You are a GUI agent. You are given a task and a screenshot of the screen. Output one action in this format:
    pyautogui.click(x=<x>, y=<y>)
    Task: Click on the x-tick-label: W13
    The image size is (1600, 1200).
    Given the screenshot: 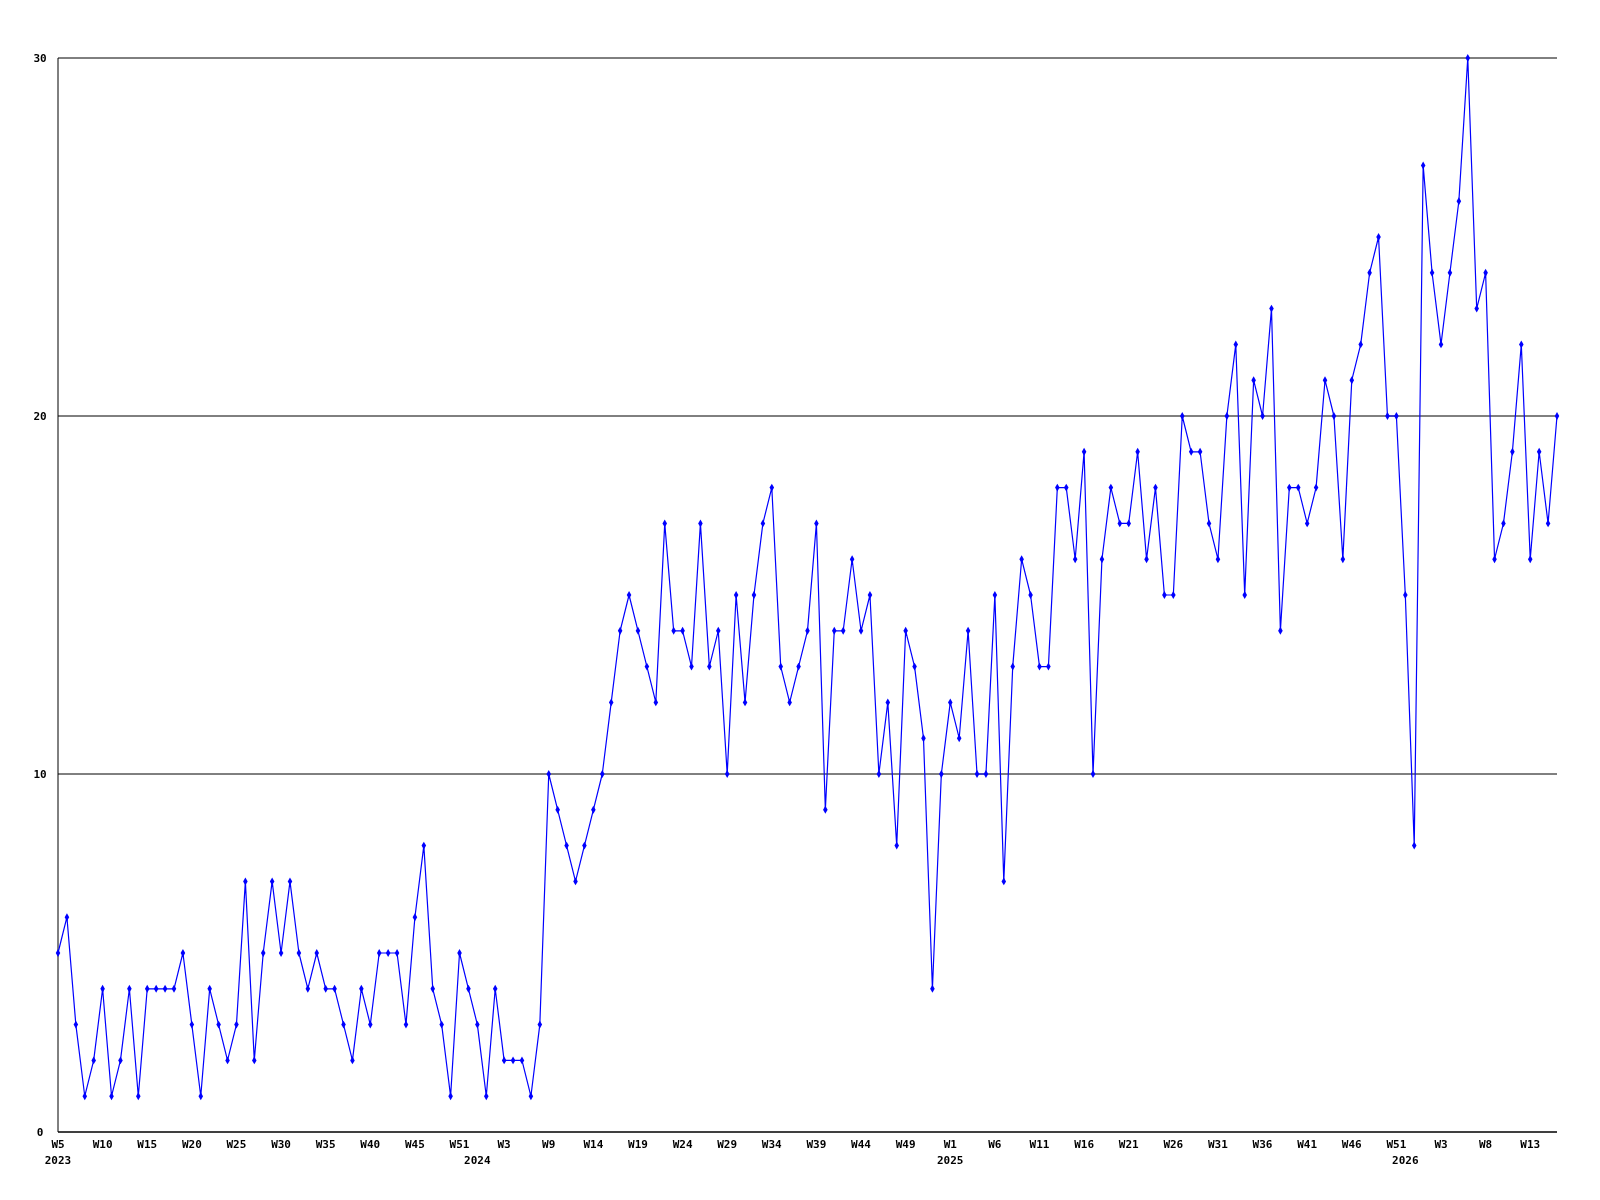 What is the action you would take?
    pyautogui.click(x=1530, y=1144)
    